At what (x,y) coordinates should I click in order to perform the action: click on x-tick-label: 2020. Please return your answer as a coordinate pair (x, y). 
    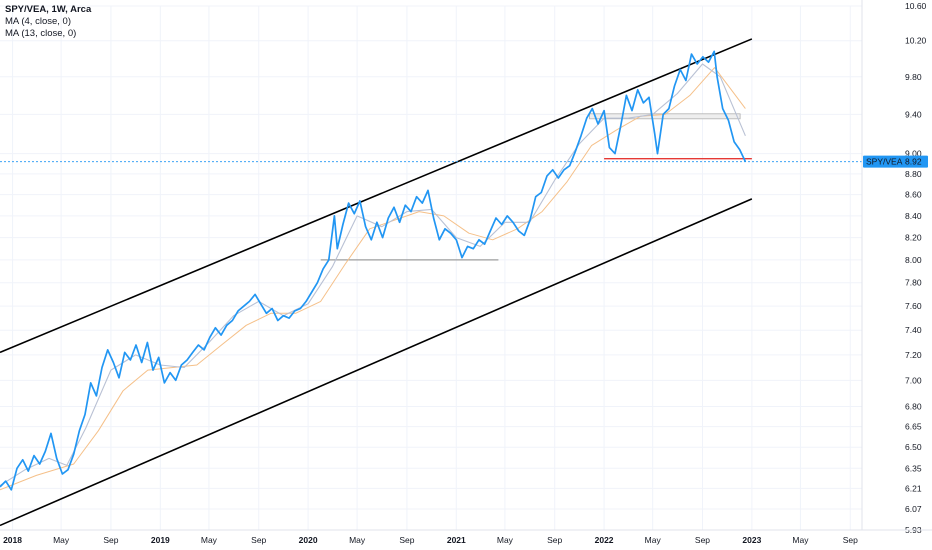
    Looking at the image, I should click on (308, 540).